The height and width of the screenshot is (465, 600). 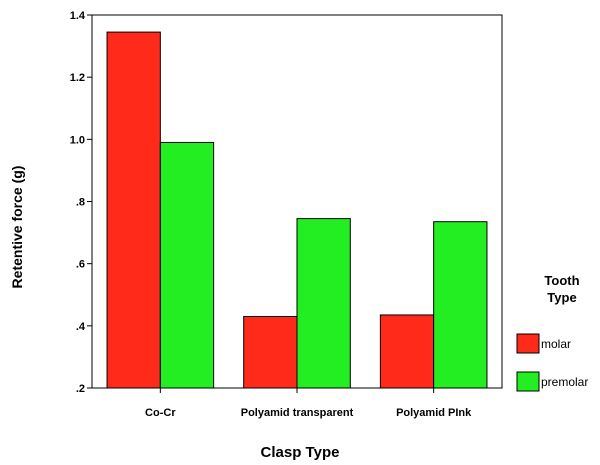 What do you see at coordinates (160, 413) in the screenshot?
I see `x-tick-label: Co-Cr` at bounding box center [160, 413].